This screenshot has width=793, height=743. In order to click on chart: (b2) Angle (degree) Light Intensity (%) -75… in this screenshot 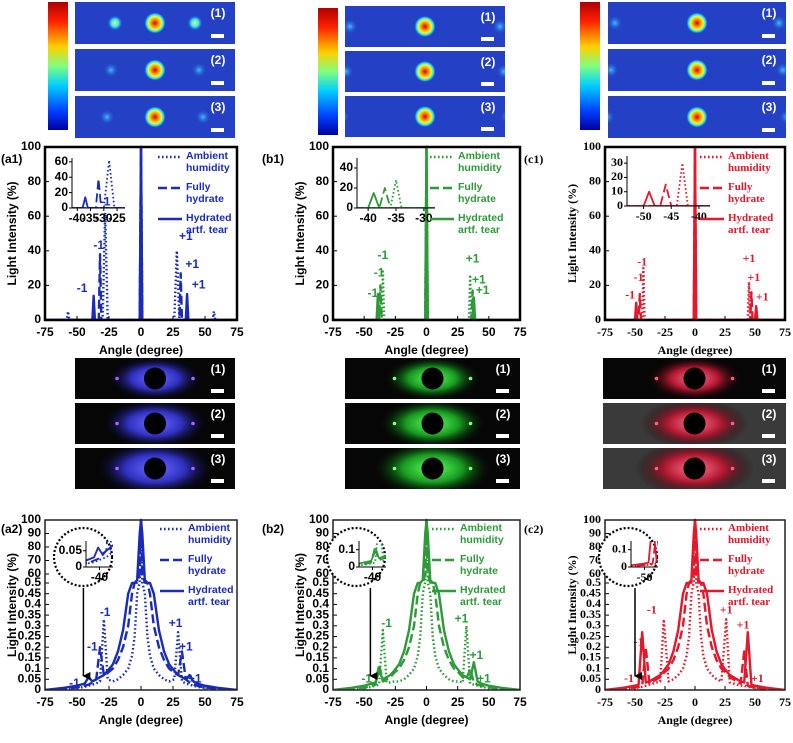, I will do `click(394, 619)`.